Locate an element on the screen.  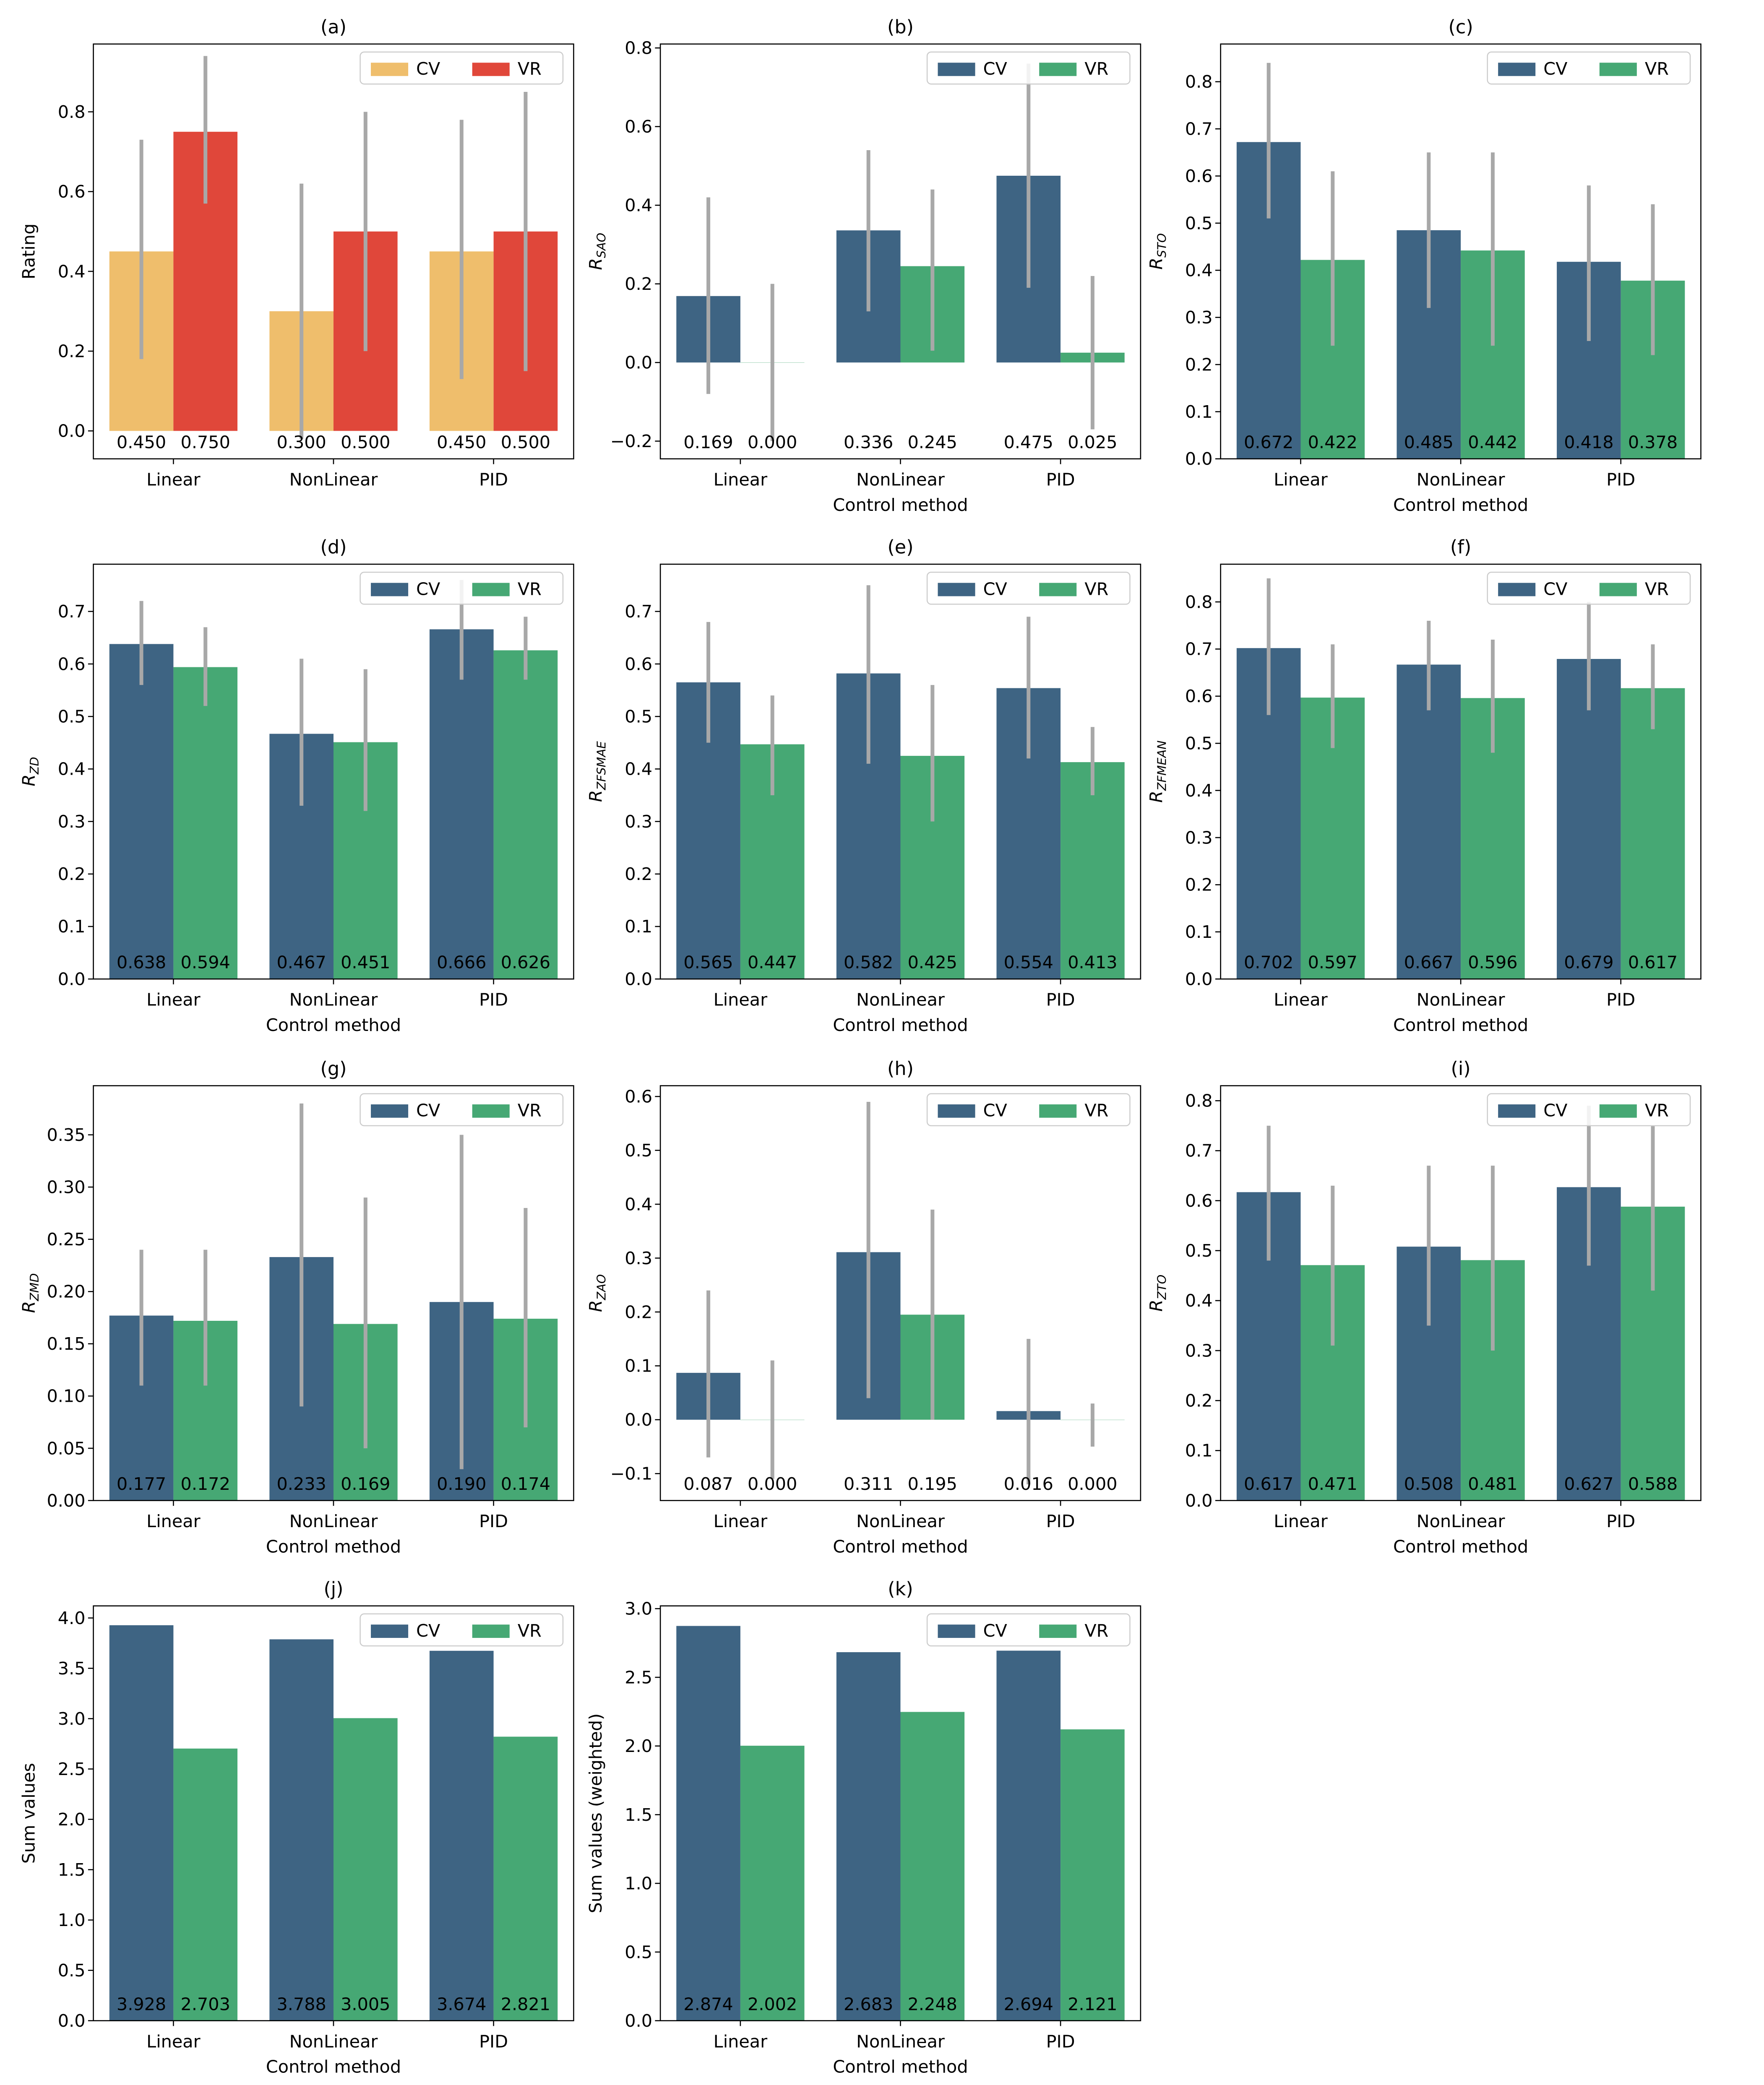
value-label-vr-pid: 0.626 is located at coordinates (525, 963).